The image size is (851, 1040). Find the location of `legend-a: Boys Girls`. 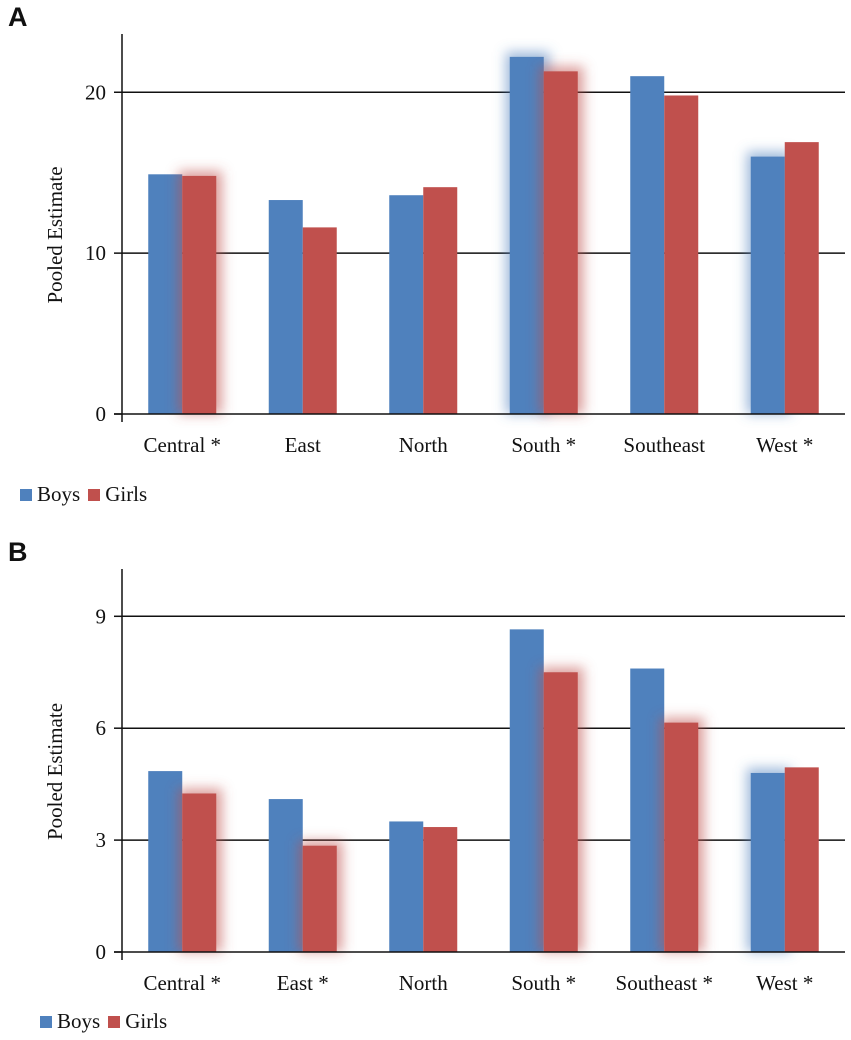

legend-a: Boys Girls is located at coordinates (87, 494).